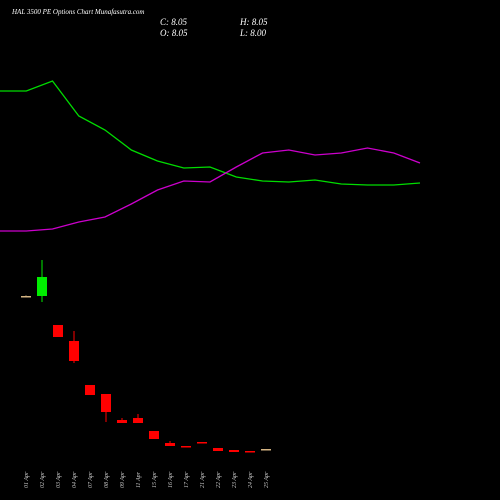 This screenshot has height=500, width=500. Describe the element at coordinates (253, 22) in the screenshot. I see `high-label: H: 8.05` at that location.